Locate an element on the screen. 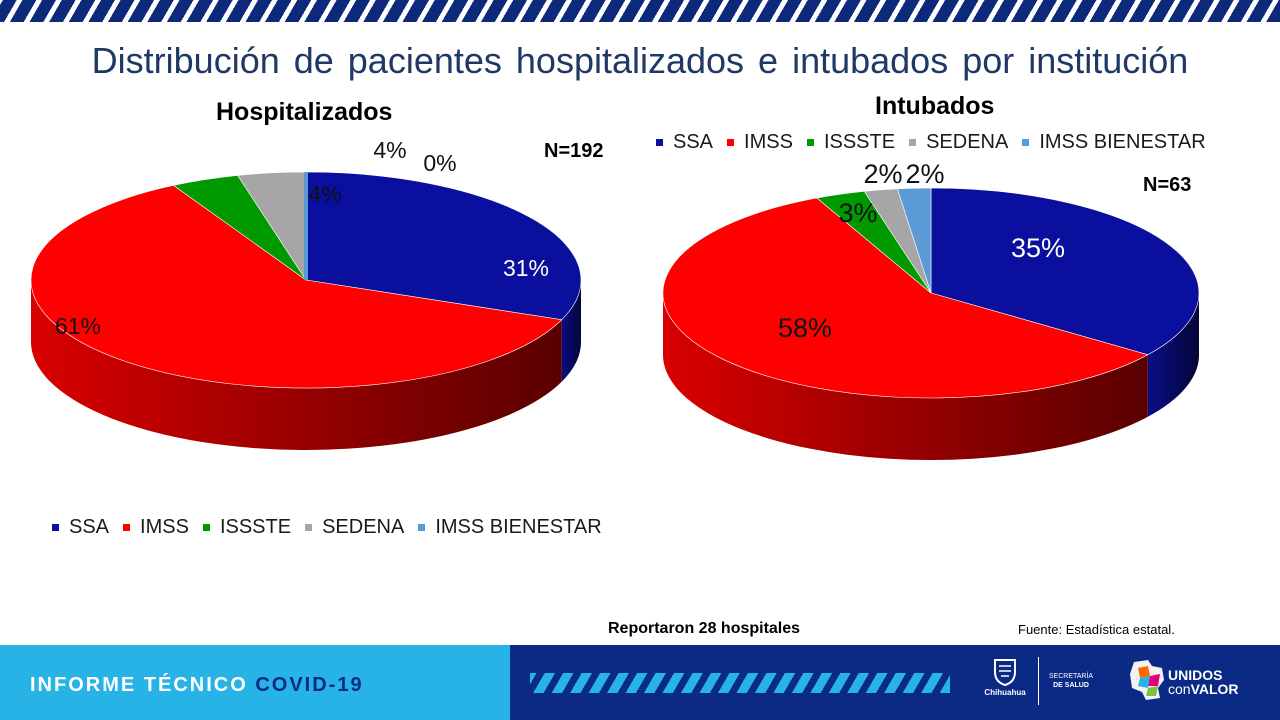  chart-title-intubados: Intubados is located at coordinates (935, 106).